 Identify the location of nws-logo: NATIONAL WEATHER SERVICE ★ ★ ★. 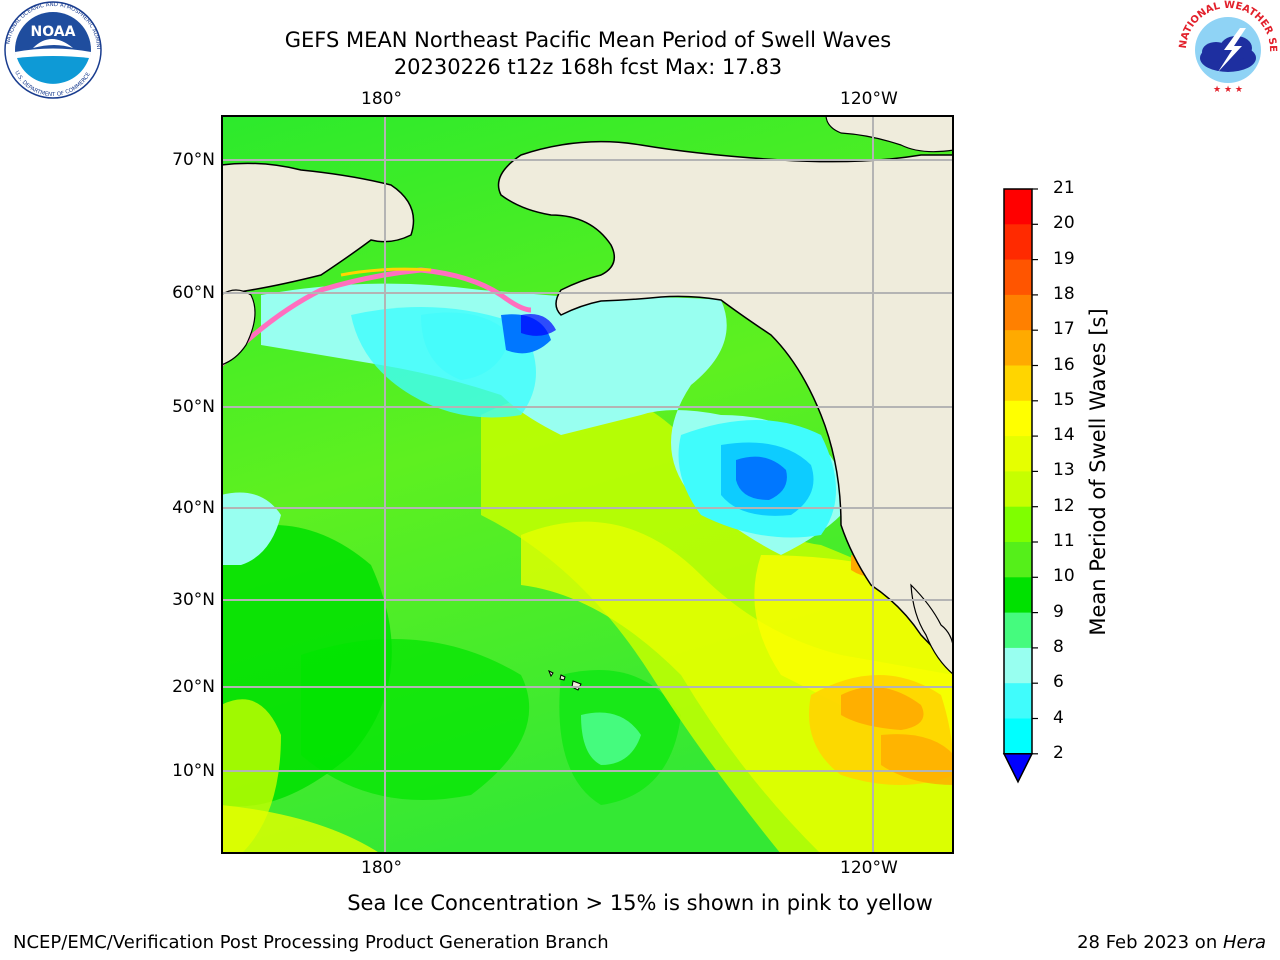
(1226, 50).